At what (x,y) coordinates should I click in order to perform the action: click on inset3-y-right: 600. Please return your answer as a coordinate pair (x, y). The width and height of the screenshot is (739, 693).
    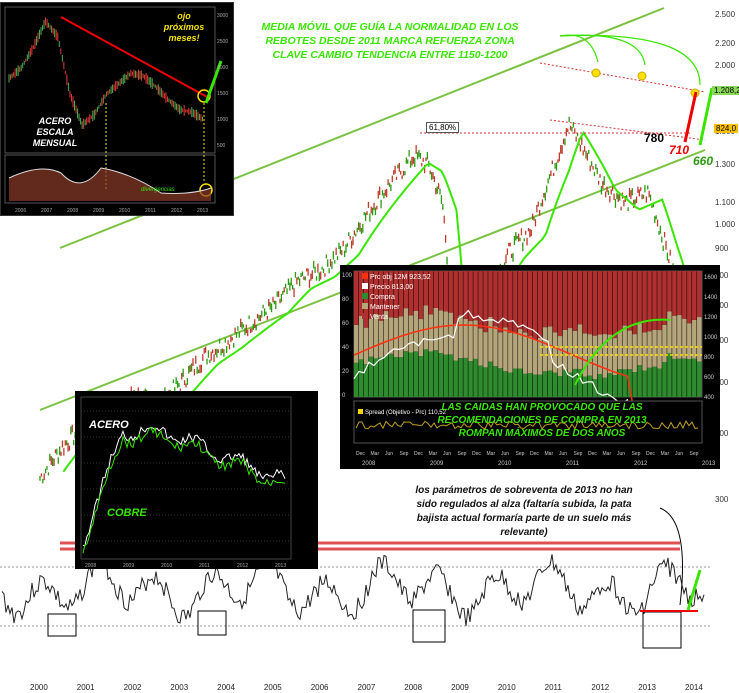
    Looking at the image, I should click on (709, 378).